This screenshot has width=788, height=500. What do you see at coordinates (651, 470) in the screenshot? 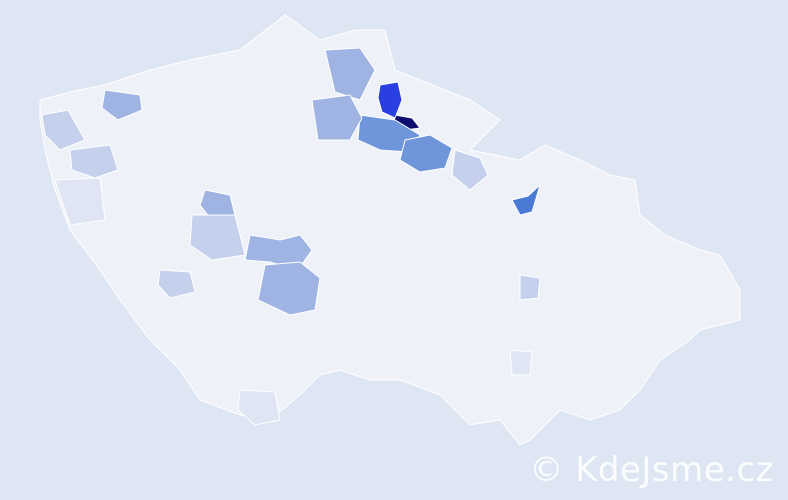
I see `watermark-logo: © KdeJsme.cz` at bounding box center [651, 470].